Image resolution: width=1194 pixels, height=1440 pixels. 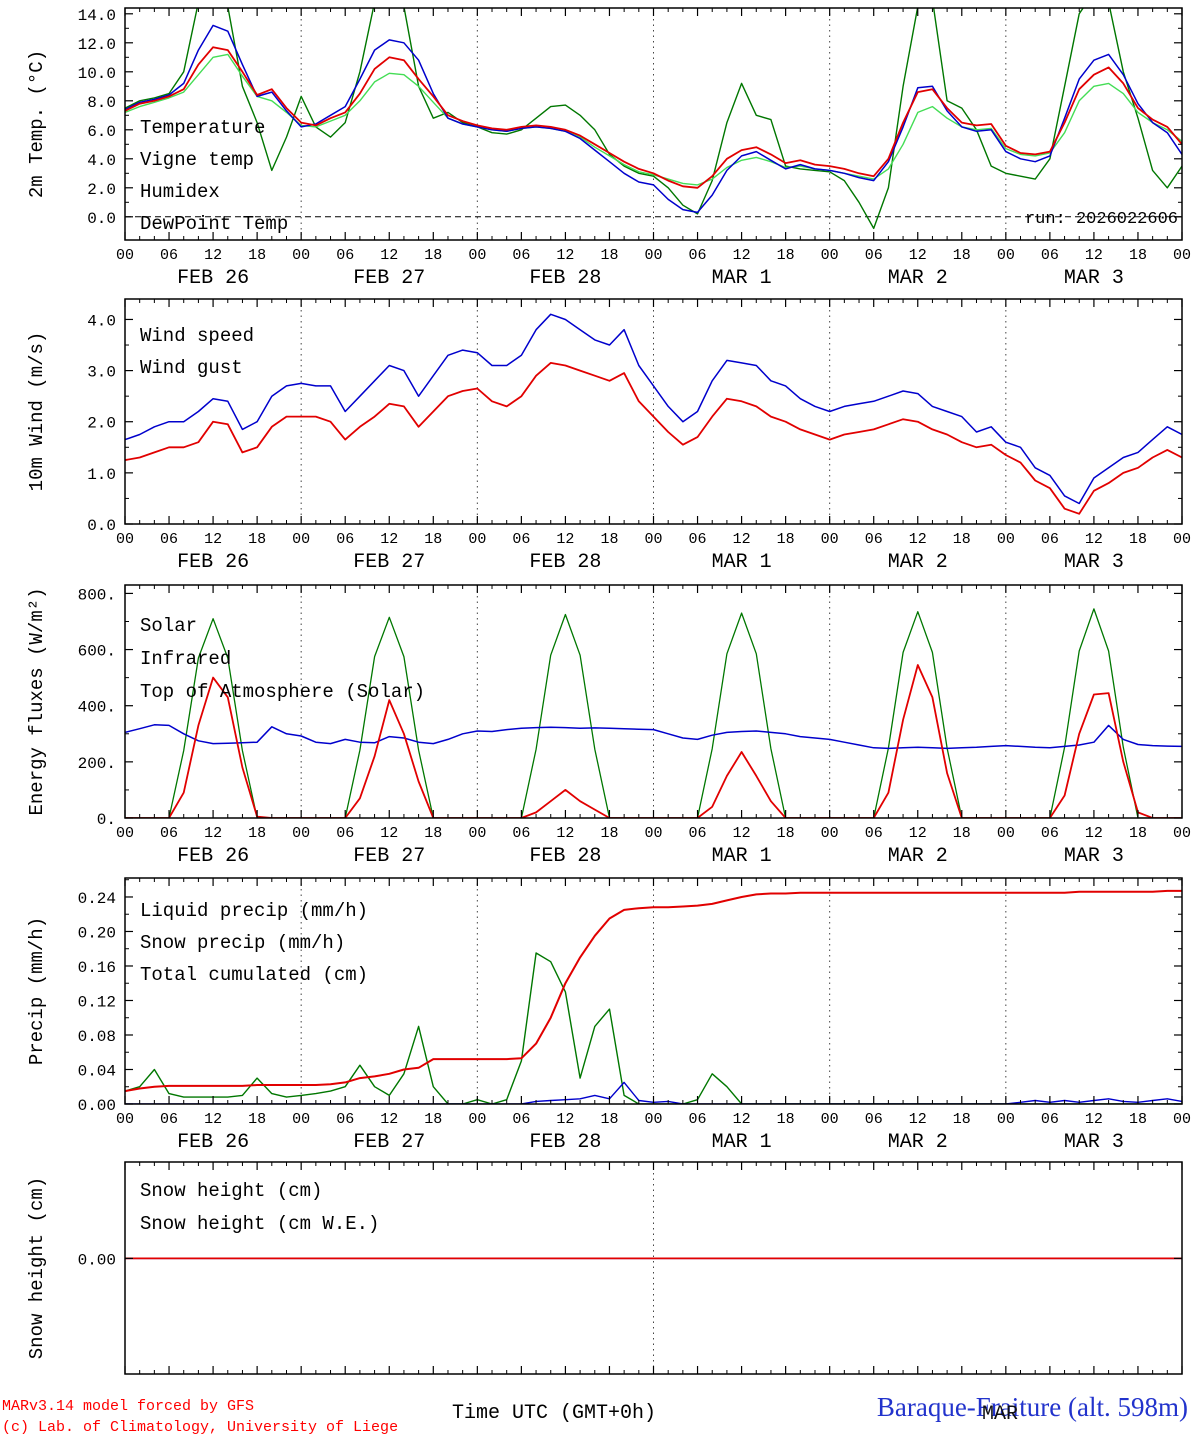 I want to click on model-credit-line1: MARv3.14 model forced by GFS, so click(x=128, y=1406).